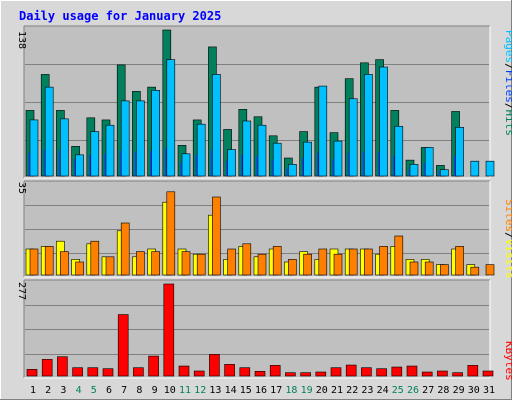  I want to click on x-tick-label: 17, so click(276, 390).